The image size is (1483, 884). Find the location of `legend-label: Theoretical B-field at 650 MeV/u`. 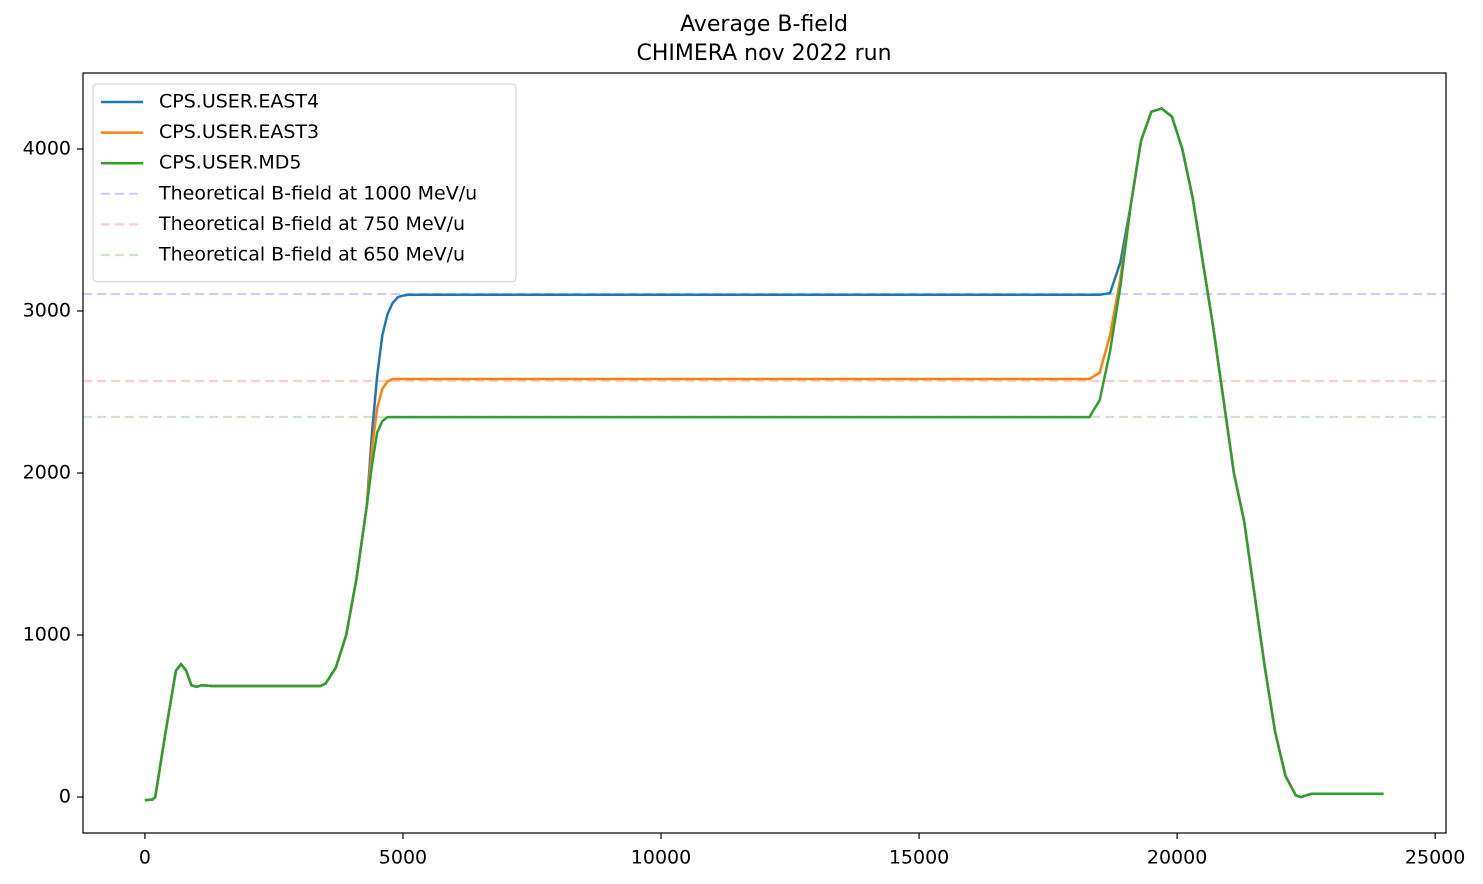

legend-label: Theoretical B-field at 650 MeV/u is located at coordinates (311, 255).